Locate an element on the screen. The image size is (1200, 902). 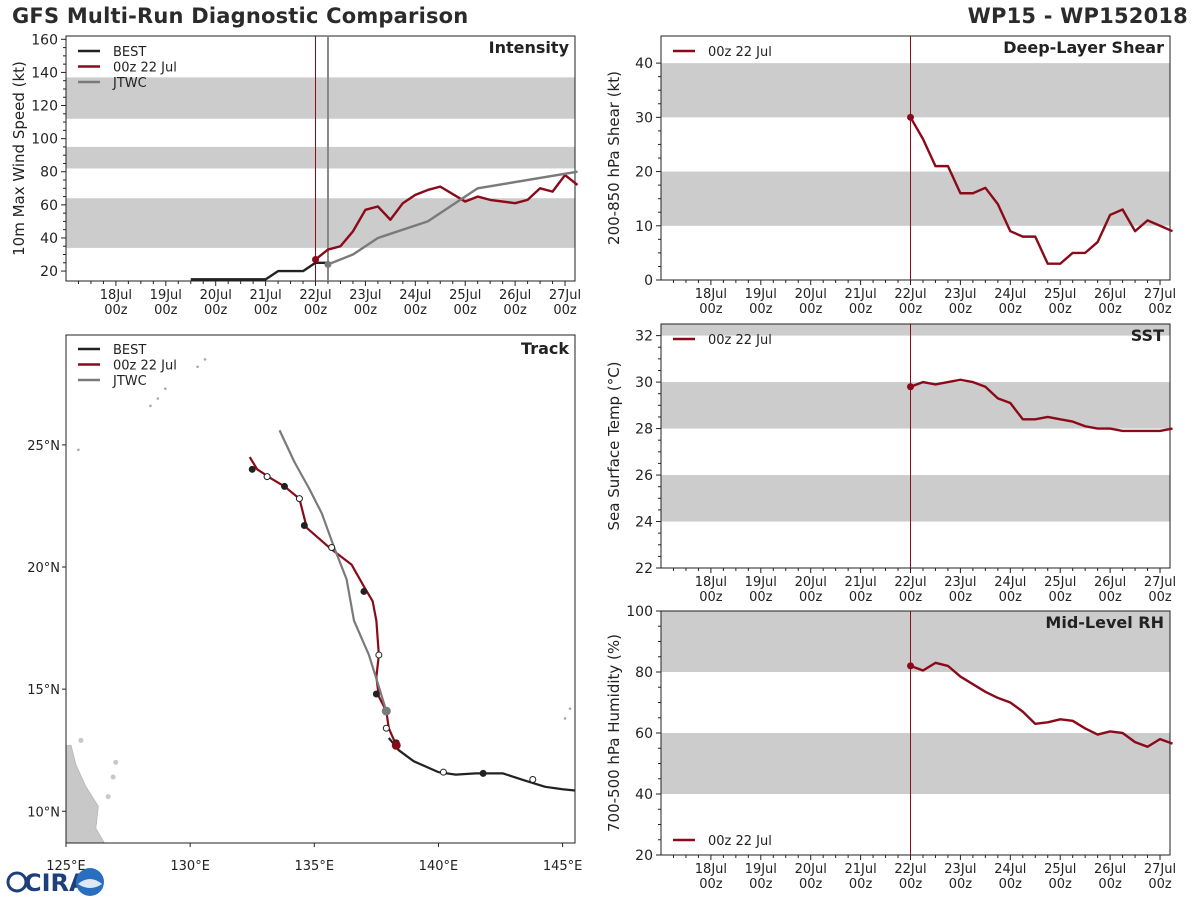
tracks-layer is located at coordinates (411, 610).